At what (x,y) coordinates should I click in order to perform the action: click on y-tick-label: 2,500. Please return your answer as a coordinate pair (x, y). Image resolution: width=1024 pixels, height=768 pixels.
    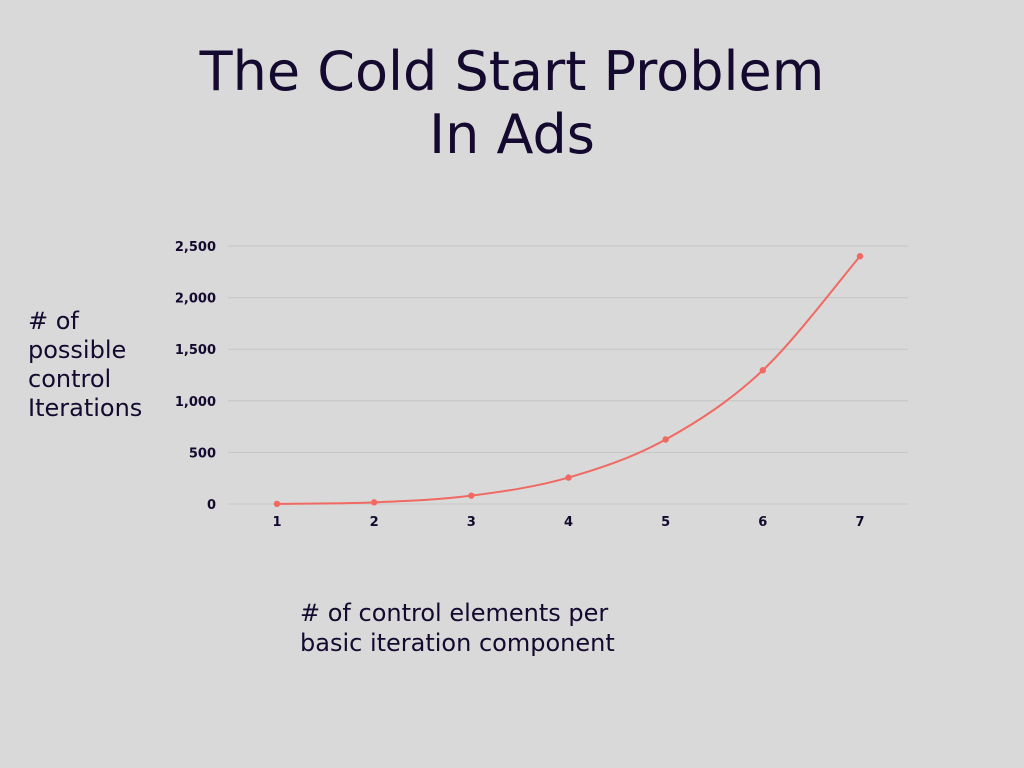
    Looking at the image, I should click on (195, 247).